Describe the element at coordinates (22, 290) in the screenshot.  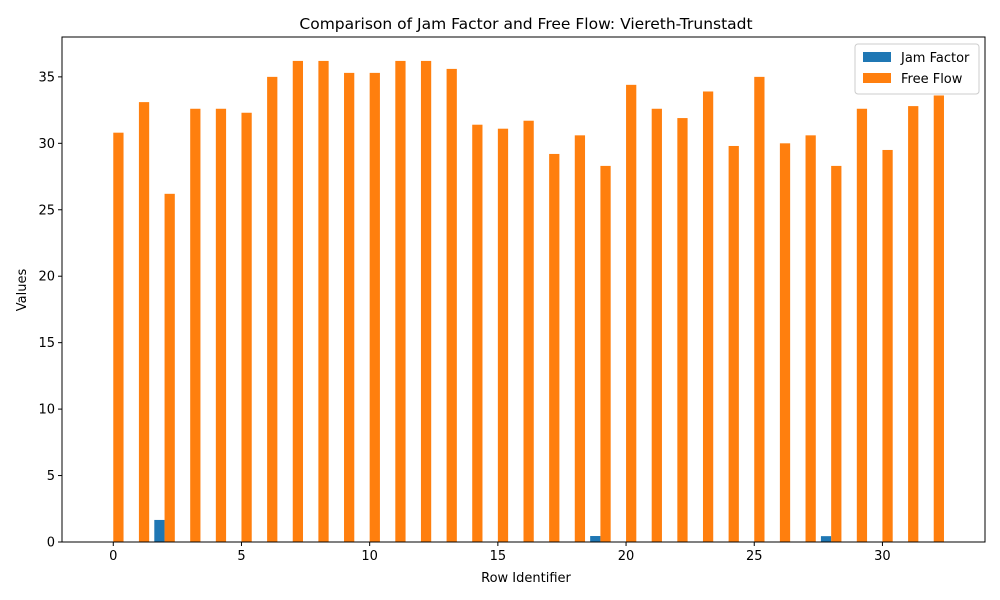
I see `y-axis-label: Values` at that location.